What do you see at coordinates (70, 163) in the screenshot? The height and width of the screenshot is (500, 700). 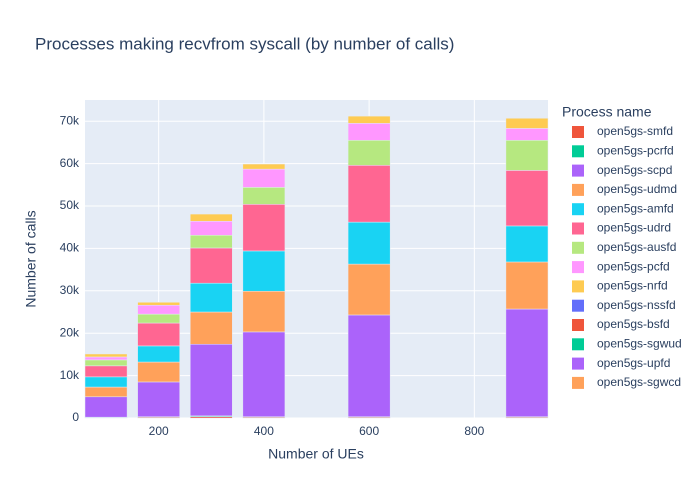 I see `y-tick-label: 60k` at bounding box center [70, 163].